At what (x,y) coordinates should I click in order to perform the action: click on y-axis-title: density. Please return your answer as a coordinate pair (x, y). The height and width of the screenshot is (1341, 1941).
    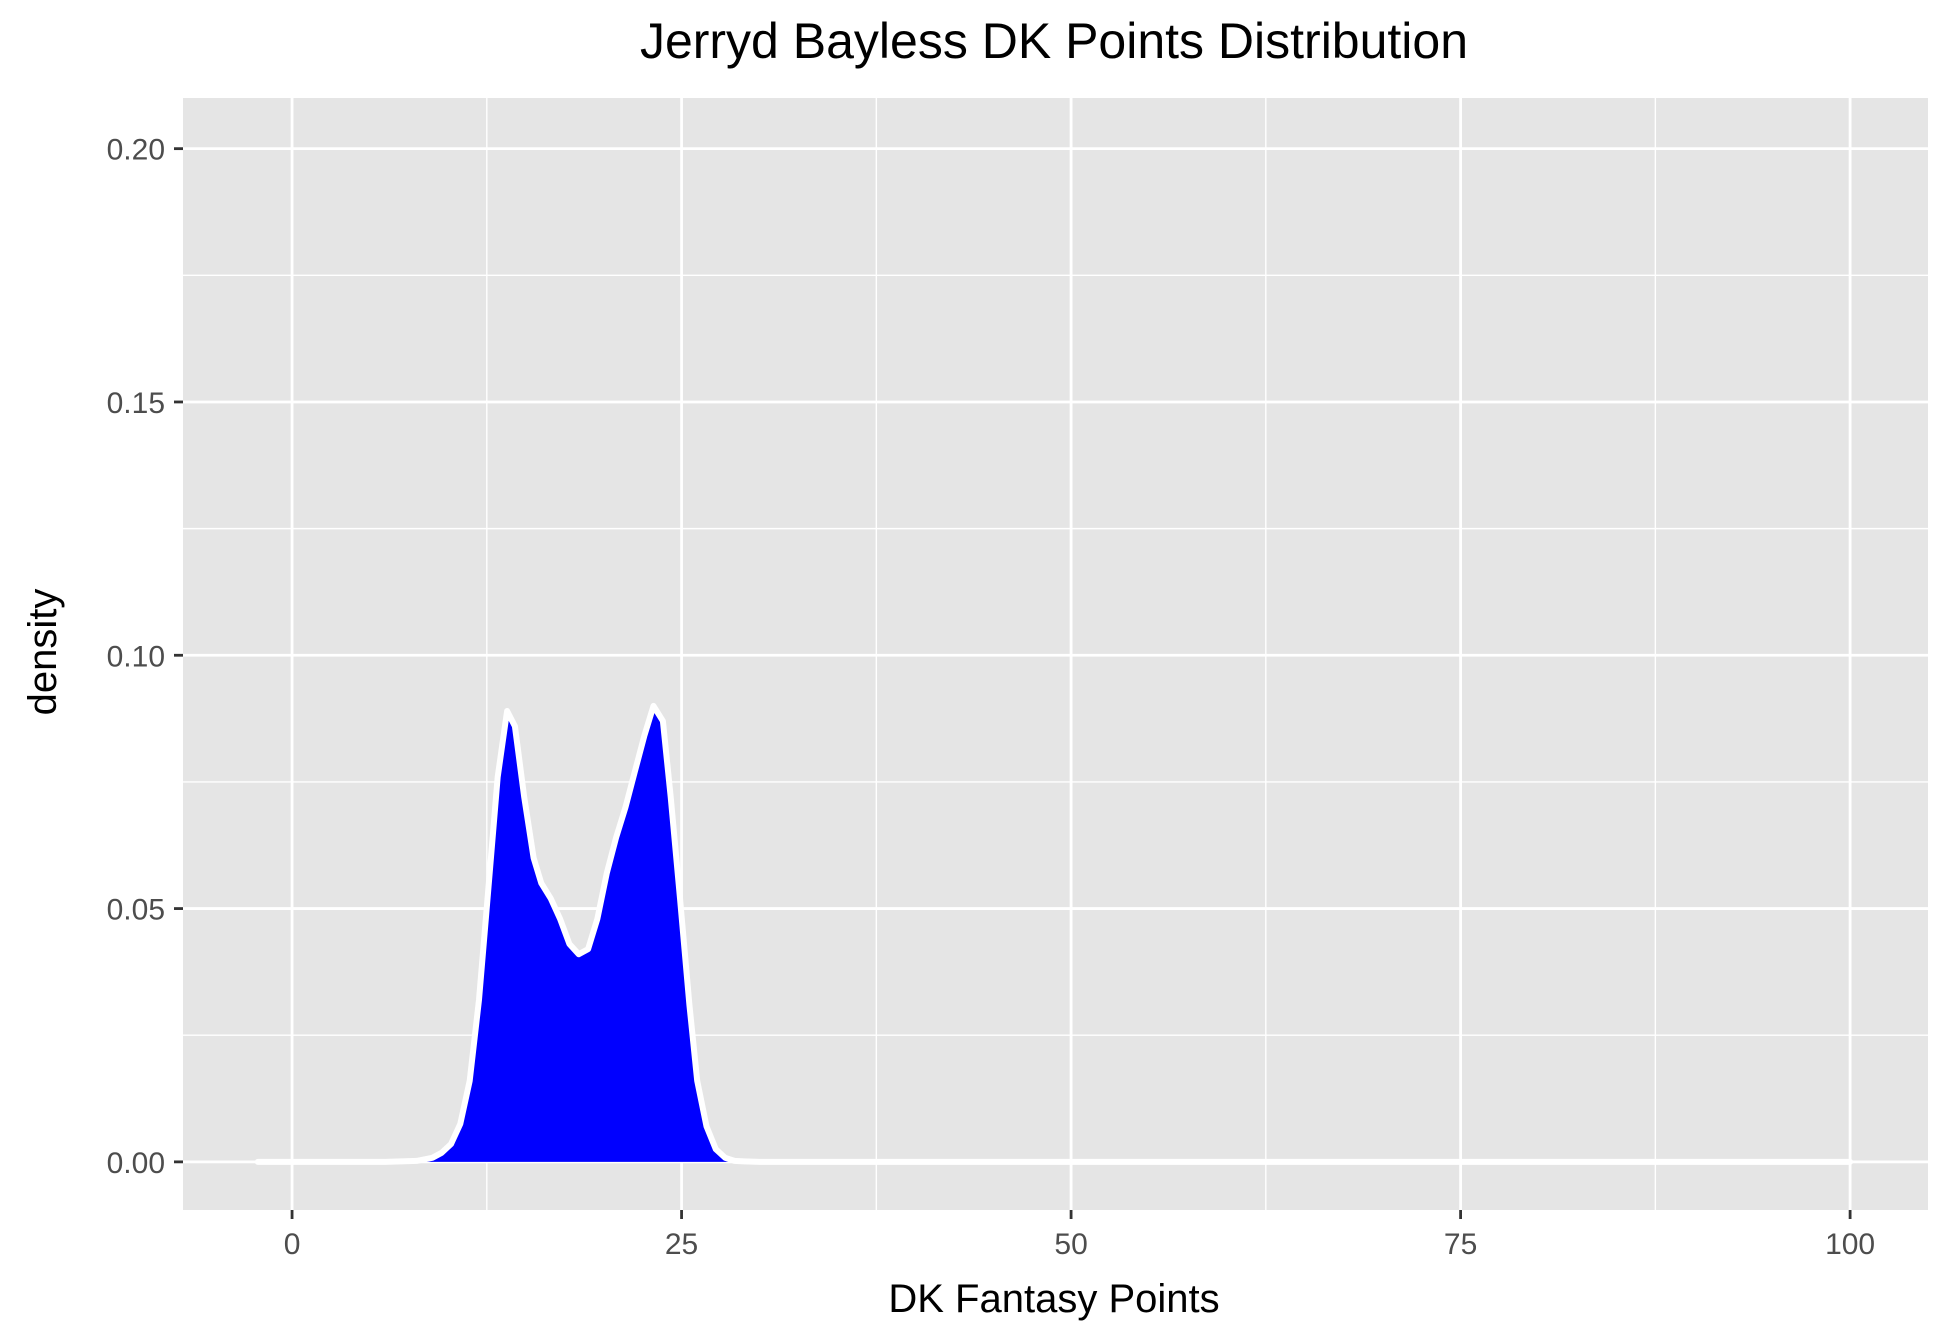
    Looking at the image, I should click on (43, 652).